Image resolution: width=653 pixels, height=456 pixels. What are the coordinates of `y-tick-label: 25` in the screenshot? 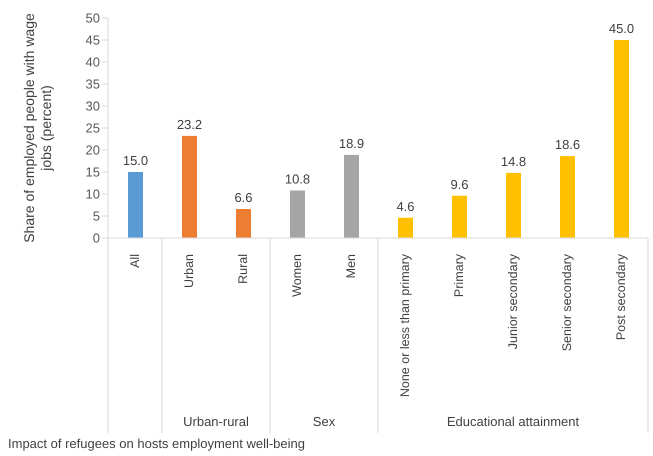 It's located at (93, 128).